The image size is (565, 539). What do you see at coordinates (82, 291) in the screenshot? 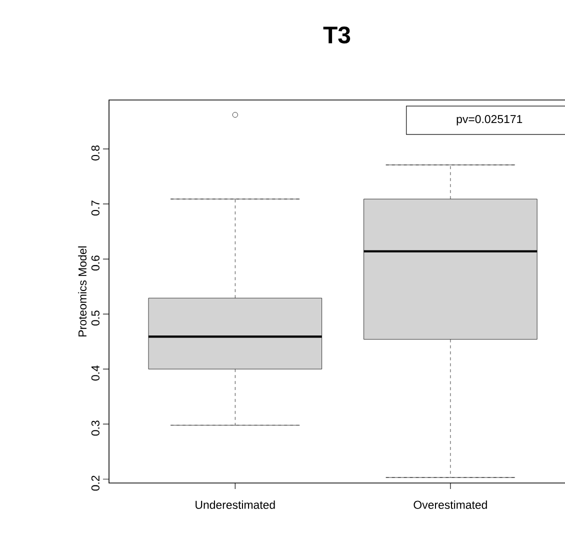
I see `y-axis-title: Proteomics Model` at bounding box center [82, 291].